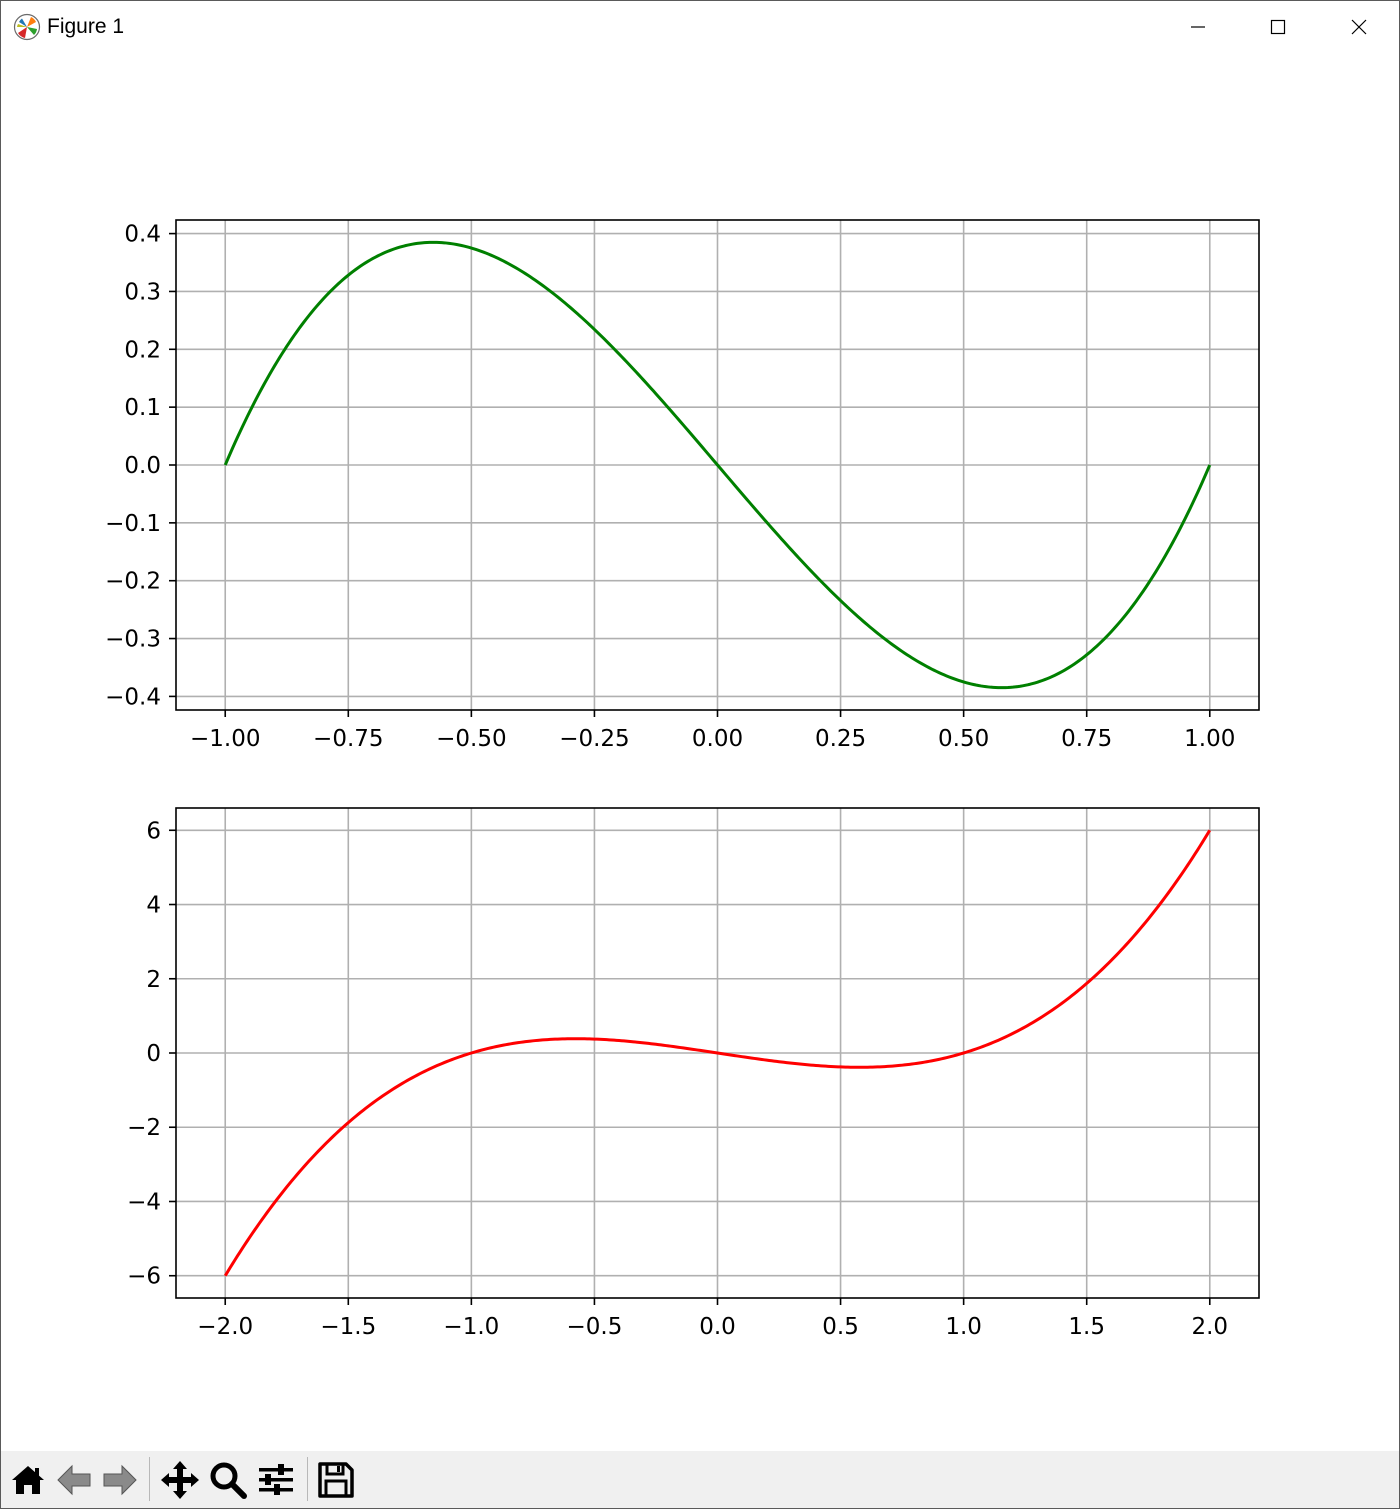  I want to click on back-button, so click(74, 1480).